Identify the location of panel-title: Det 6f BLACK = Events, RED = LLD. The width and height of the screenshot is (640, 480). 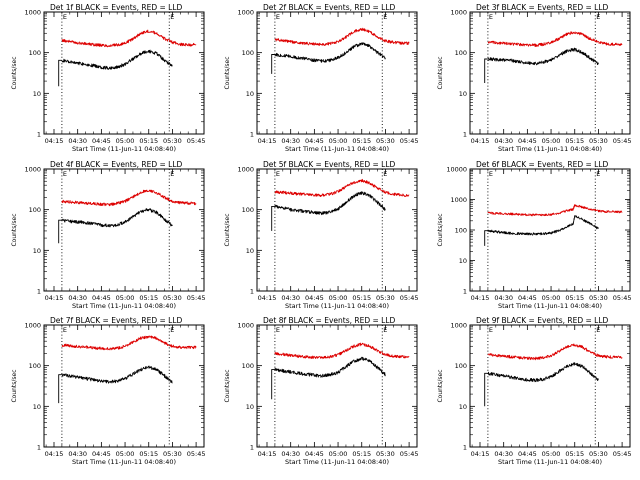
(542, 164).